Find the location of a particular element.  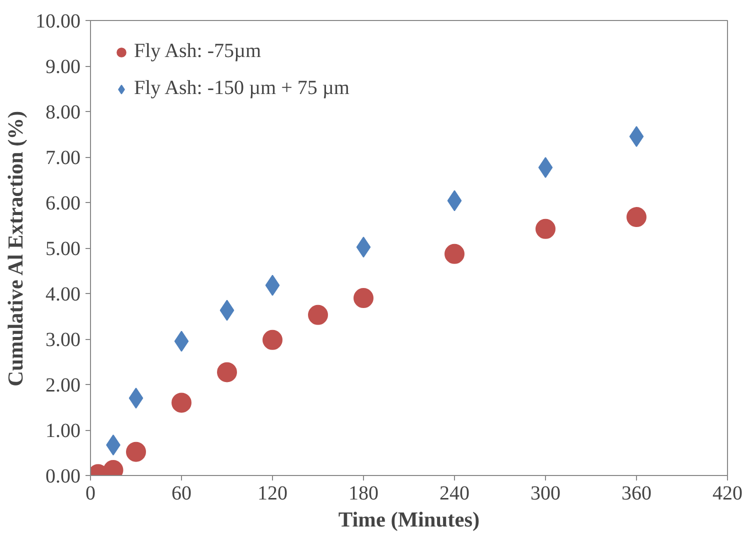

x-tick-label: 120 is located at coordinates (273, 493).